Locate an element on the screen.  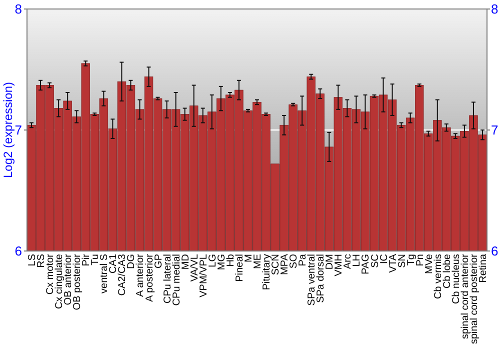
x-tick-label: LS is located at coordinates (32, 260).